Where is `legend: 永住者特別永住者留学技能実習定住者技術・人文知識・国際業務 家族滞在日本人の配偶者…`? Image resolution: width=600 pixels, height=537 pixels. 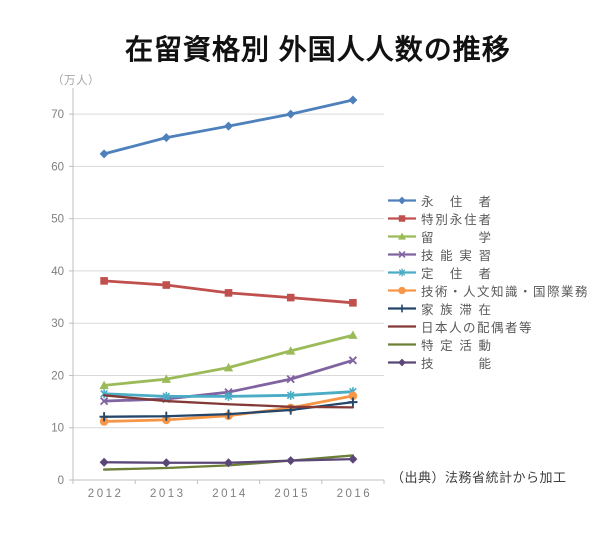 legend: 永住者特別永住者留学技能実習定住者技術・人文知識・国際業務 家族滞在日本人の配偶者… is located at coordinates (488, 281).